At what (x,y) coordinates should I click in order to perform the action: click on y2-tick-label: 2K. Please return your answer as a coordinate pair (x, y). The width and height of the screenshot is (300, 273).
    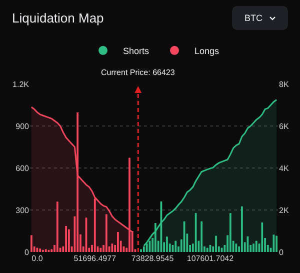
    Looking at the image, I should click on (284, 210).